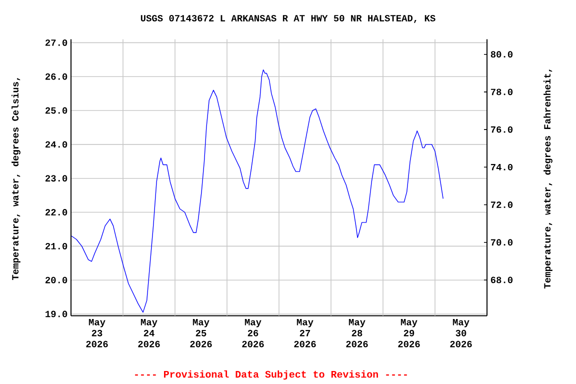 Image resolution: width=576 pixels, height=384 pixels. I want to click on y2-tick-label: 76.0, so click(501, 129).